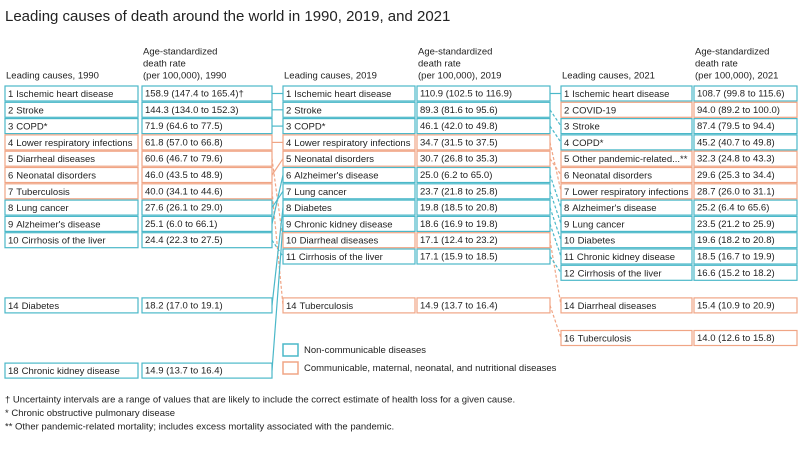  I want to click on rate-label: 17.1 (12.4 to 23.2), so click(459, 240).